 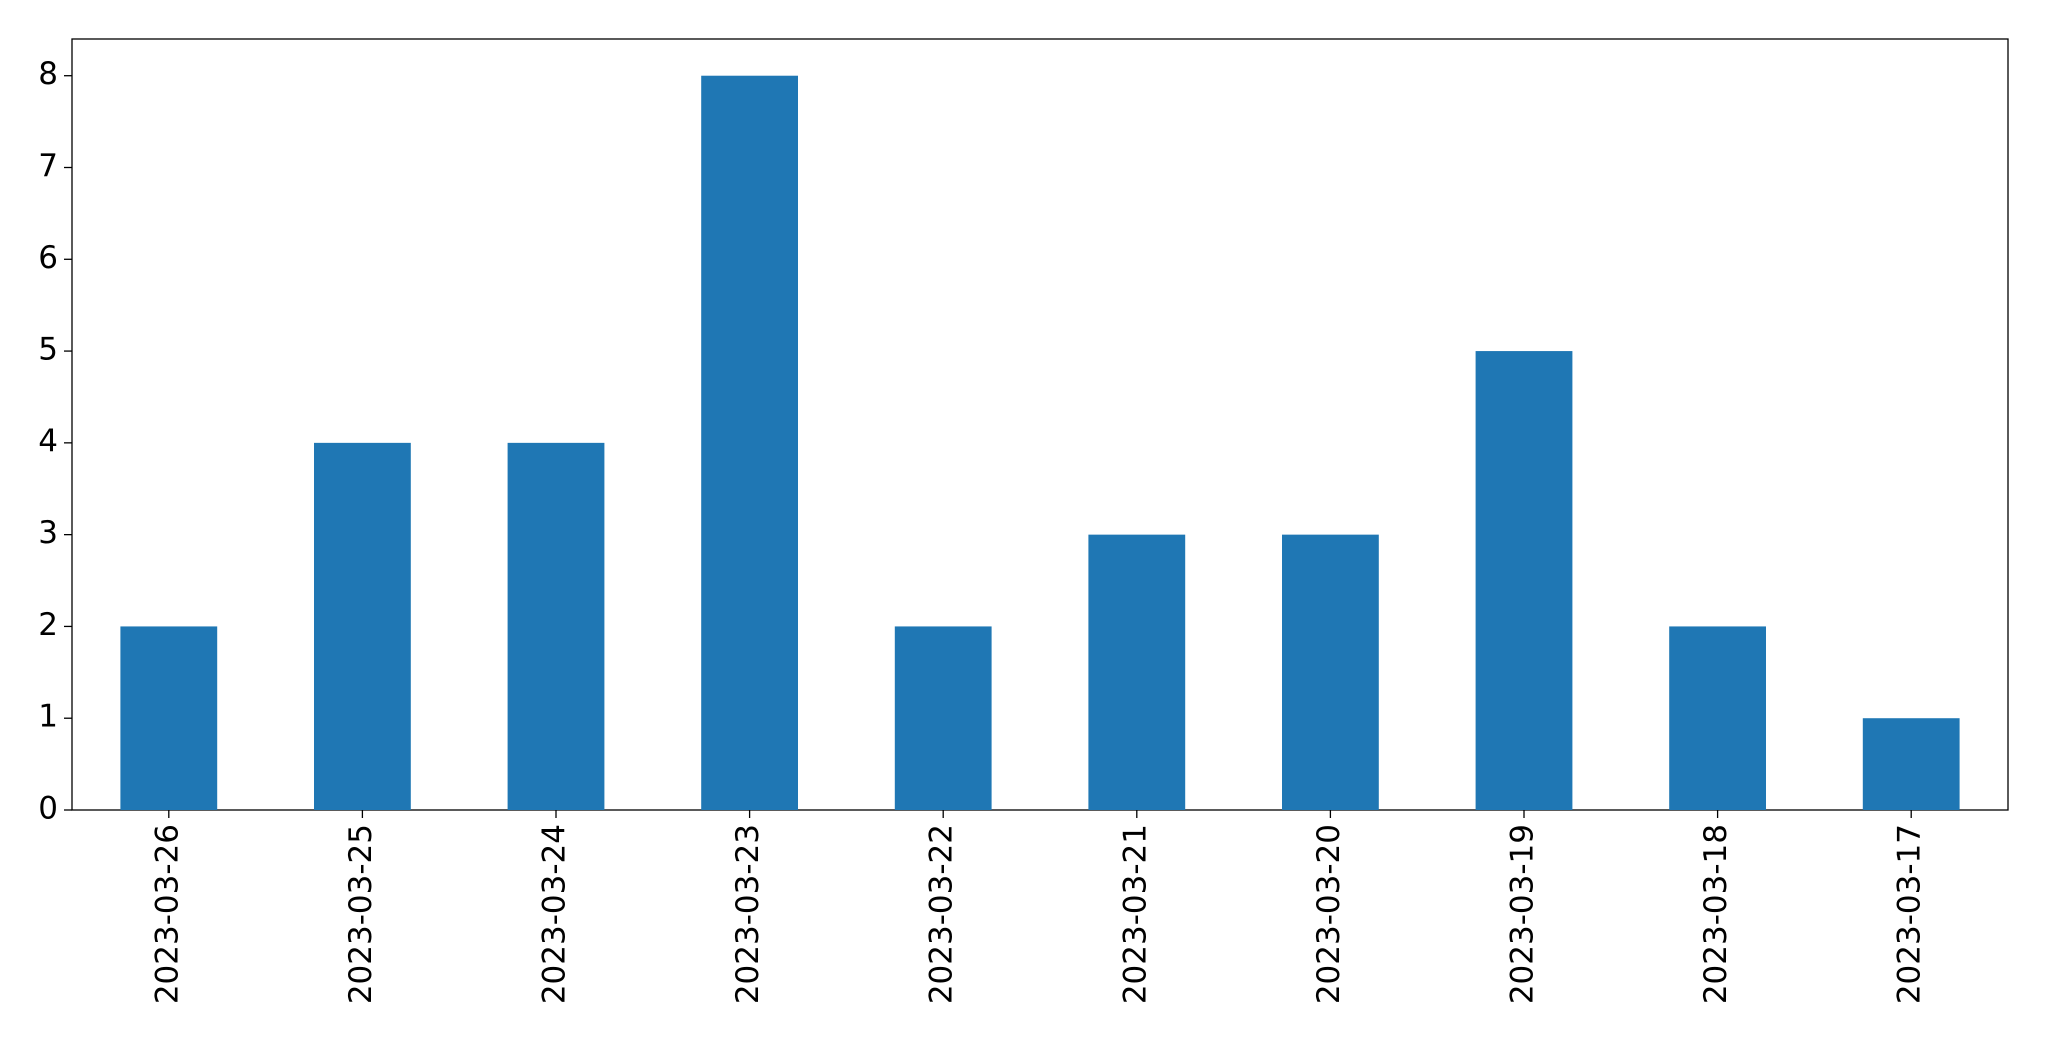 I want to click on y-tick-label: 4, so click(x=48, y=441).